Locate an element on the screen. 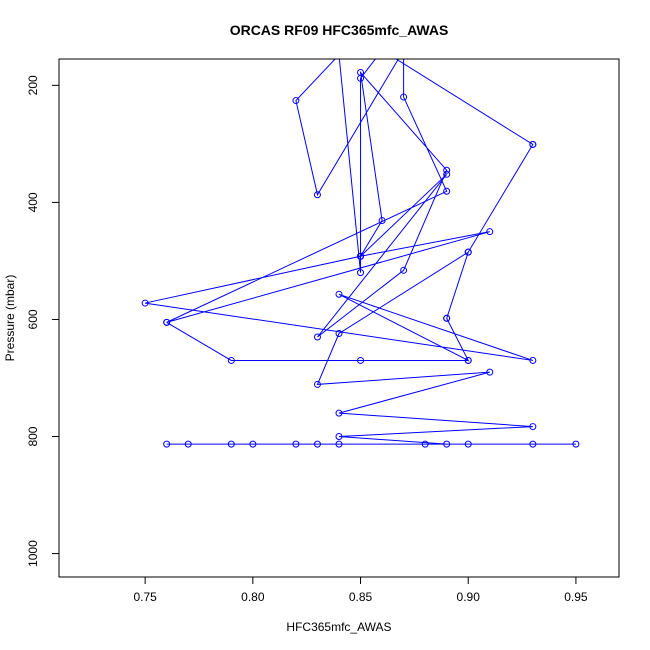 Image resolution: width=650 pixels, height=650 pixels. chart-title: ORCAS RF09 HFC365mfc_AWAS is located at coordinates (339, 30).